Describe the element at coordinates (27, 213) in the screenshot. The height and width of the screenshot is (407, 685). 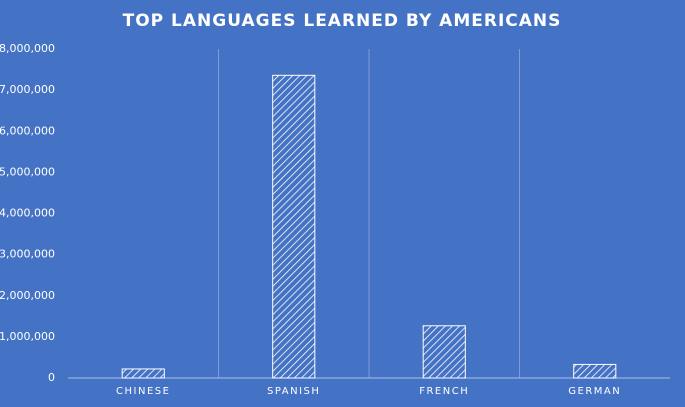
I see `y-tick-label: 4,000,000` at that location.